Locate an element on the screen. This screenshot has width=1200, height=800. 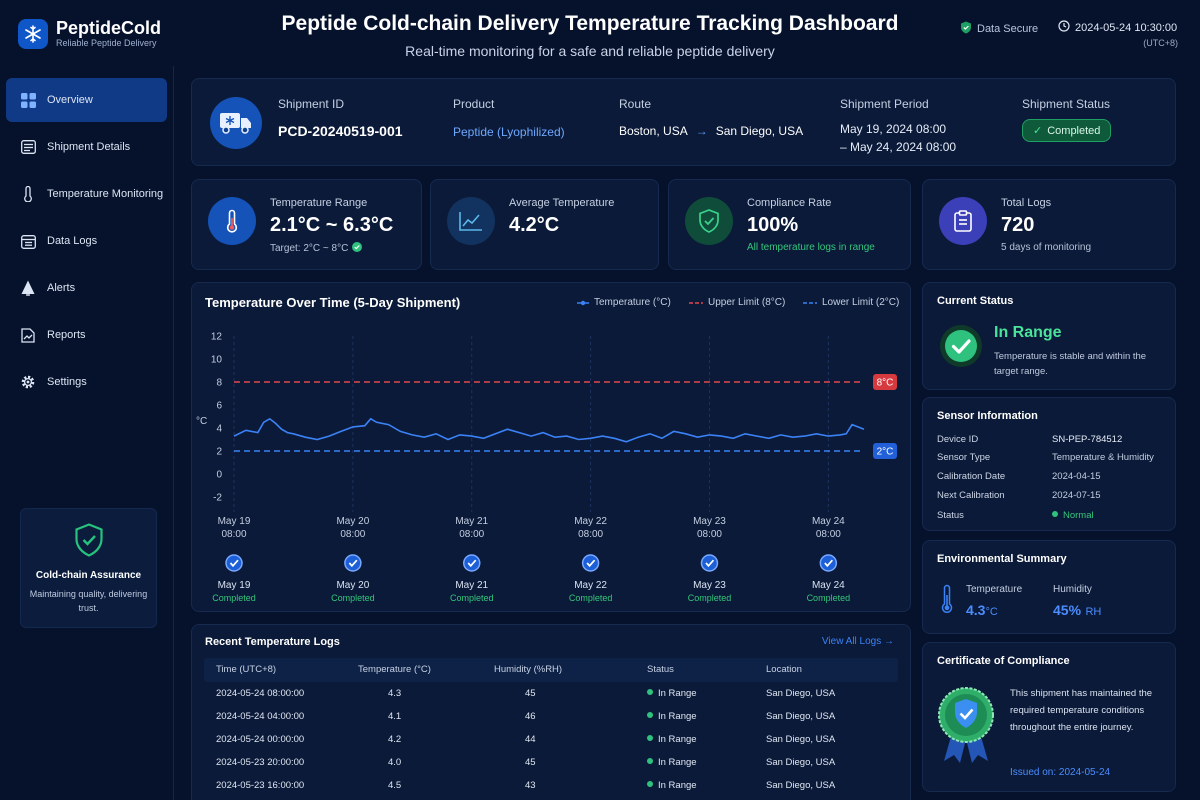
gear-icon is located at coordinates (28, 382).